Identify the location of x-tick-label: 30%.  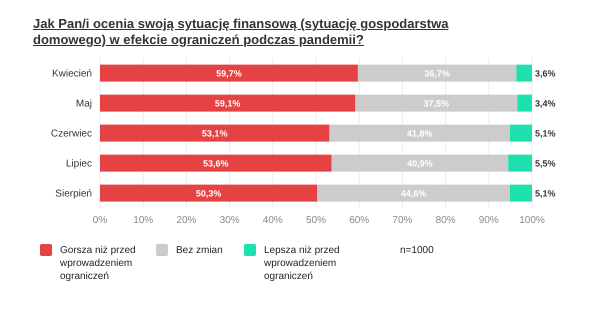
(230, 220).